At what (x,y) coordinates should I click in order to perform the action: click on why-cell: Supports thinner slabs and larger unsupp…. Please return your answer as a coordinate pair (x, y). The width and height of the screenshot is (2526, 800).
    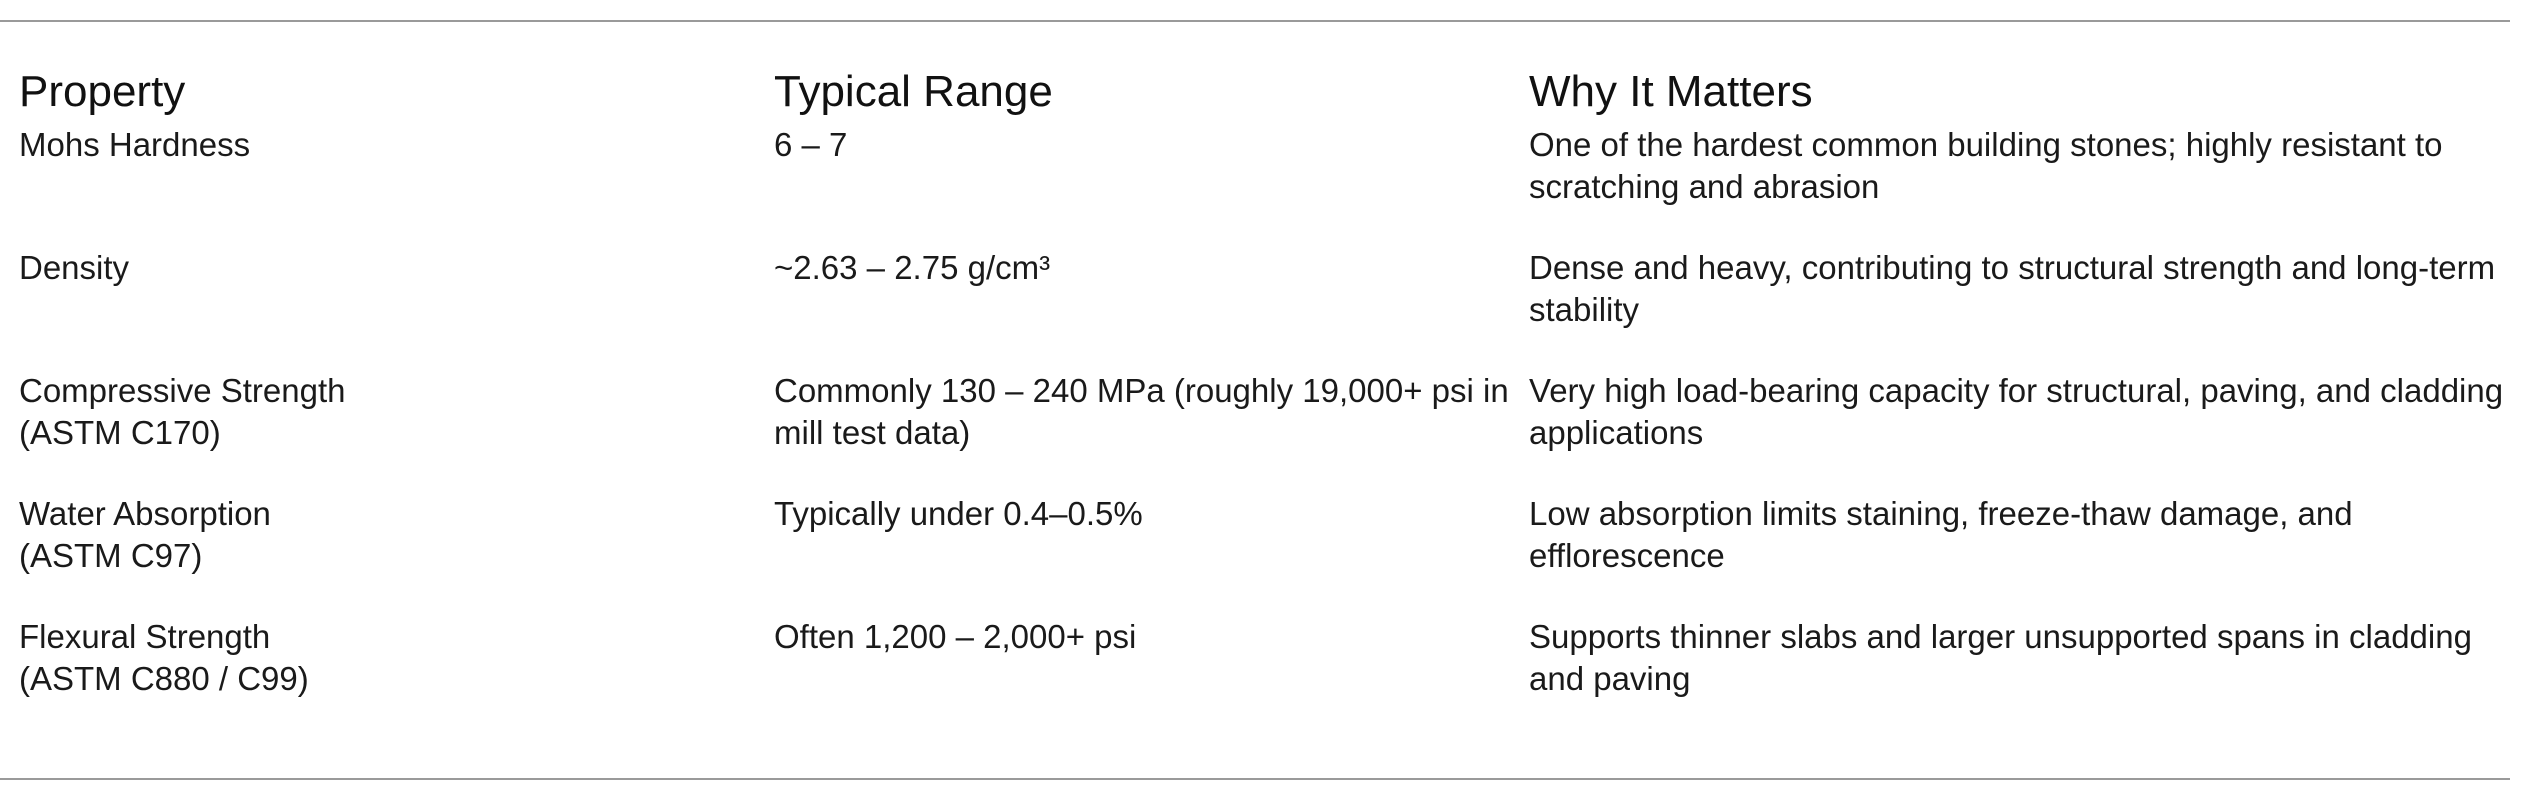
    Looking at the image, I should click on (2000, 657).